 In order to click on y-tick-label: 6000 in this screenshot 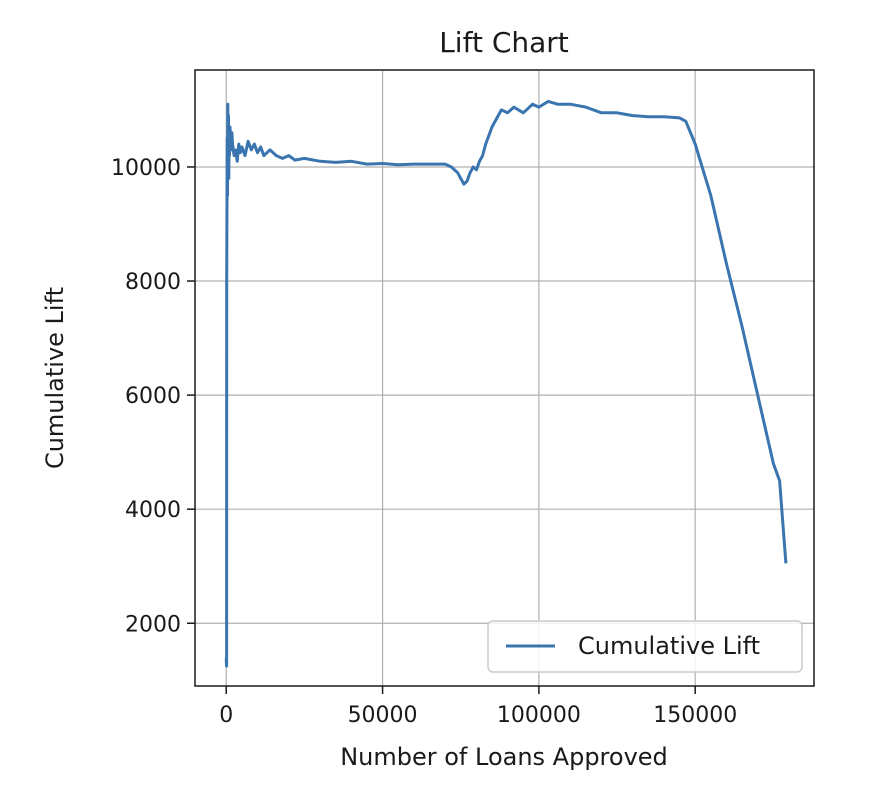, I will do `click(153, 396)`.